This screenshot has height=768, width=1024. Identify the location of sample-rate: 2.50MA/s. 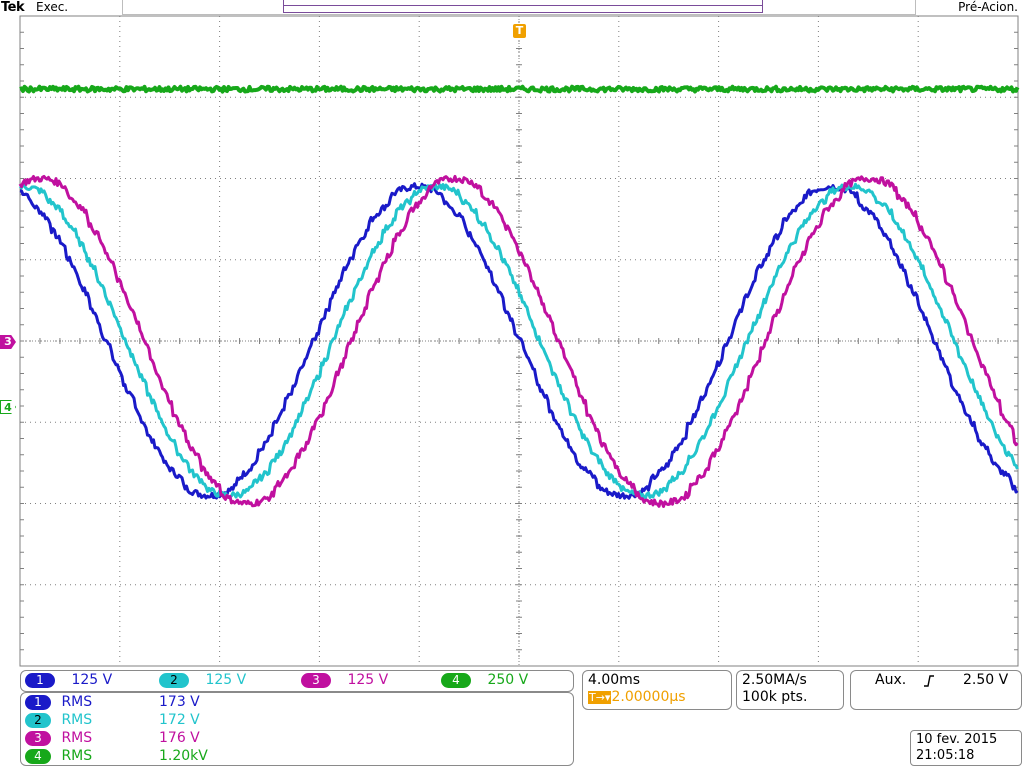
(774, 680).